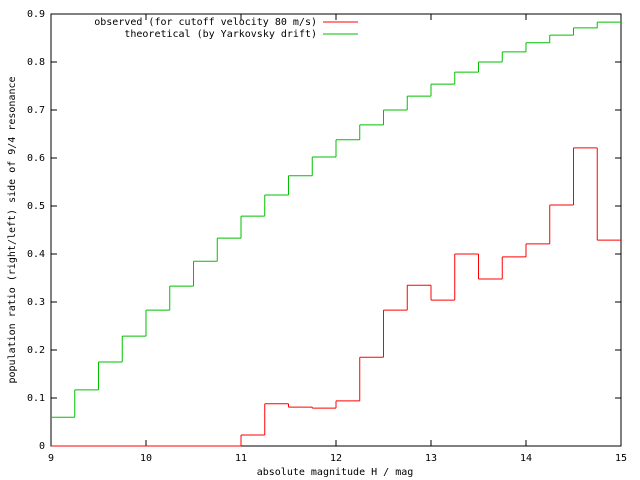  What do you see at coordinates (36, 302) in the screenshot?
I see `y-tick-label: 0.3` at bounding box center [36, 302].